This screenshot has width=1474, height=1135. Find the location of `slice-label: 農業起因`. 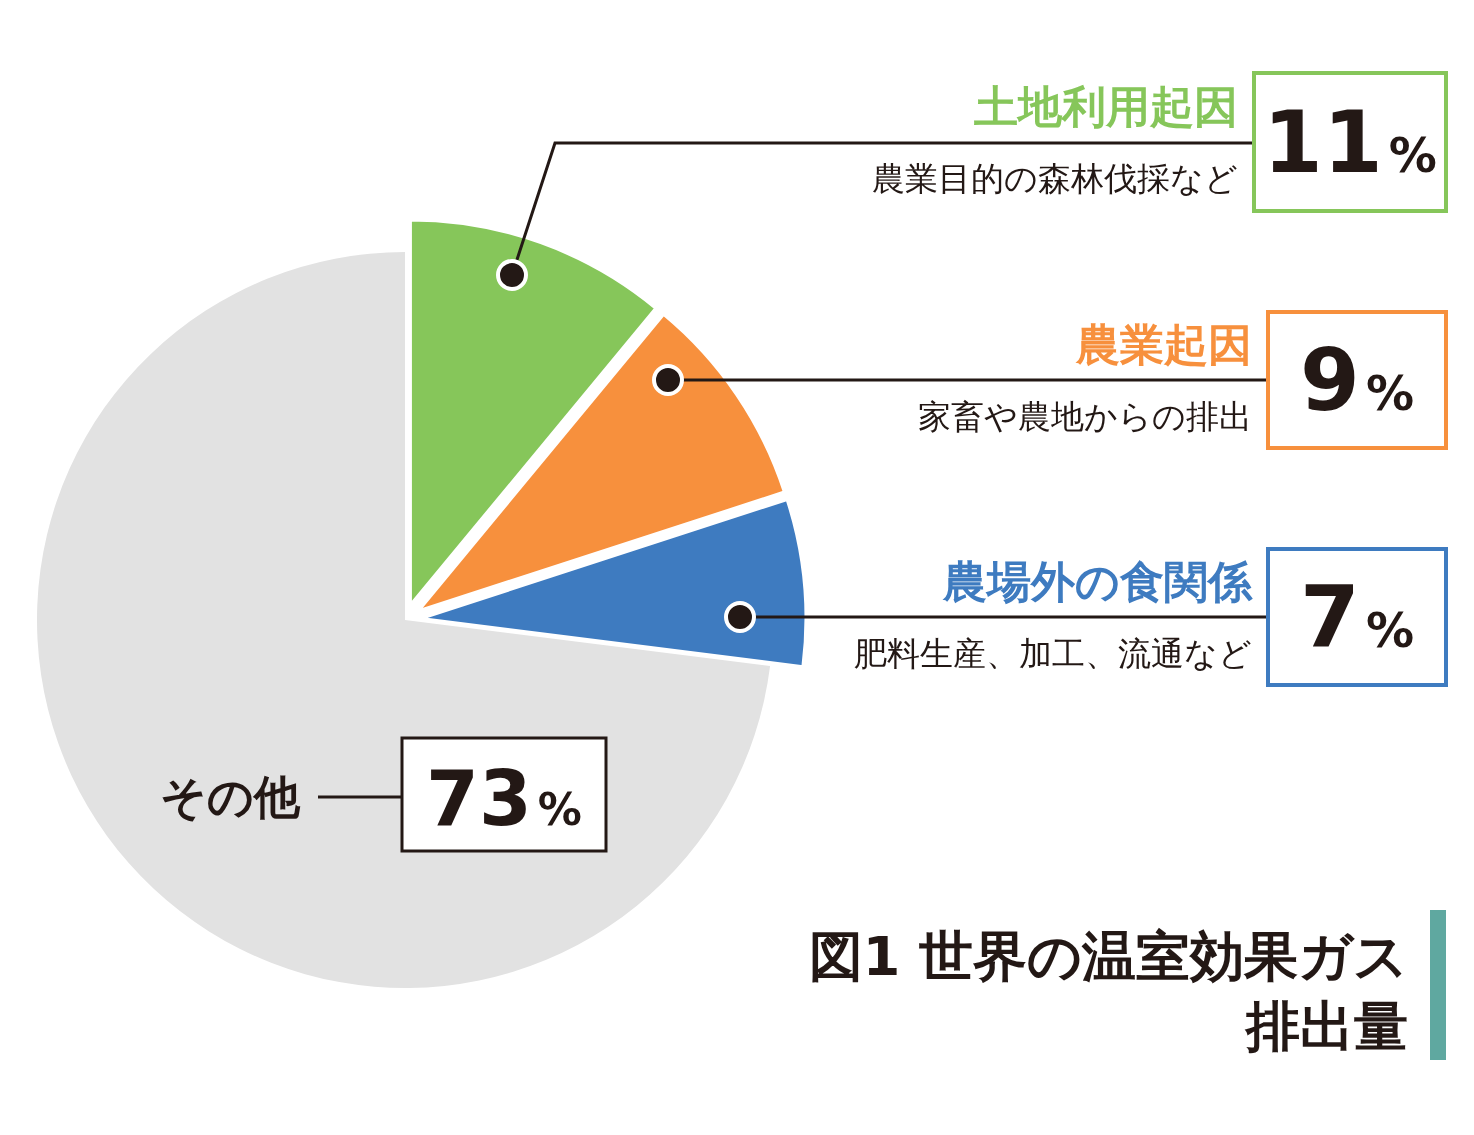

slice-label: 農業起因 is located at coordinates (1163, 344).